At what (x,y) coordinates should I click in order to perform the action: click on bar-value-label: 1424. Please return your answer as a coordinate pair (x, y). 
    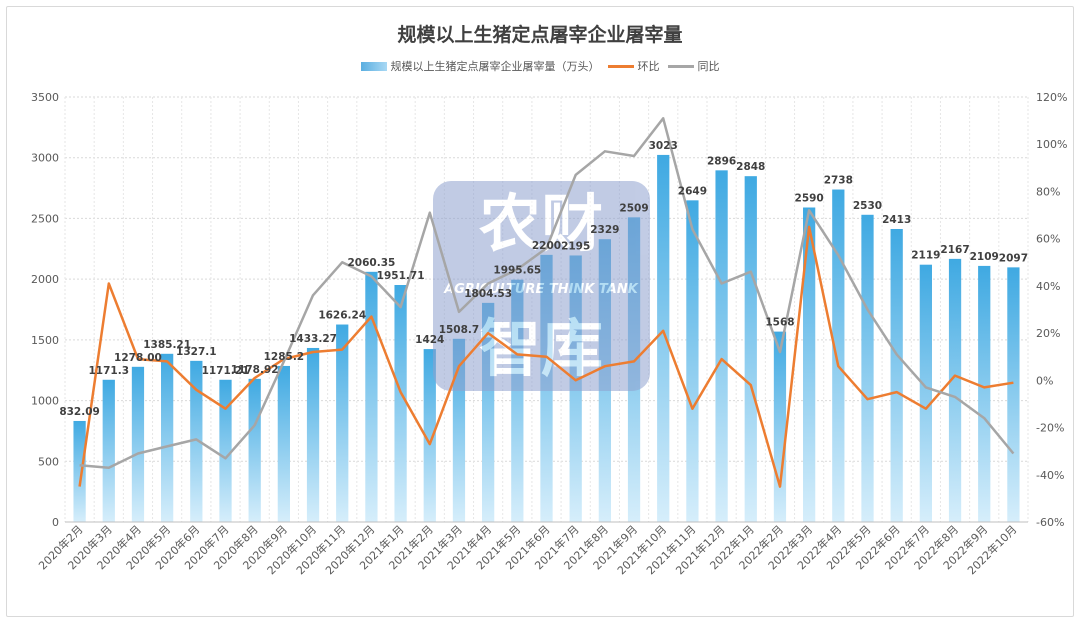
    Looking at the image, I should click on (429, 340).